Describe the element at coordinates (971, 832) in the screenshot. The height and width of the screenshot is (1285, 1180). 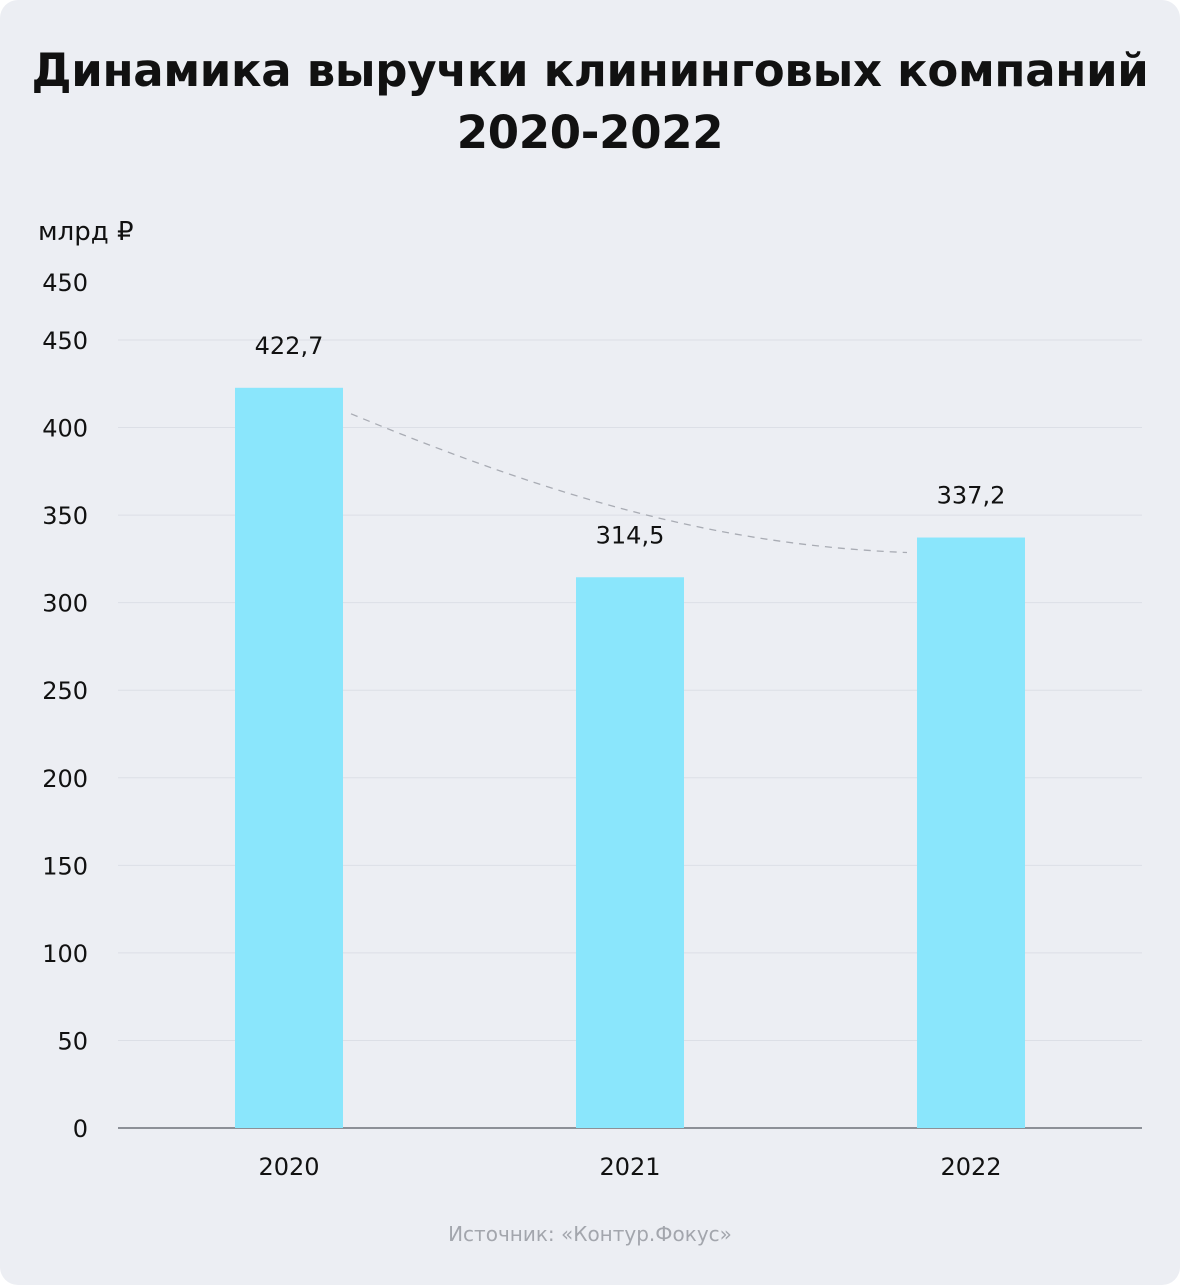
I see `bar-2022` at that location.